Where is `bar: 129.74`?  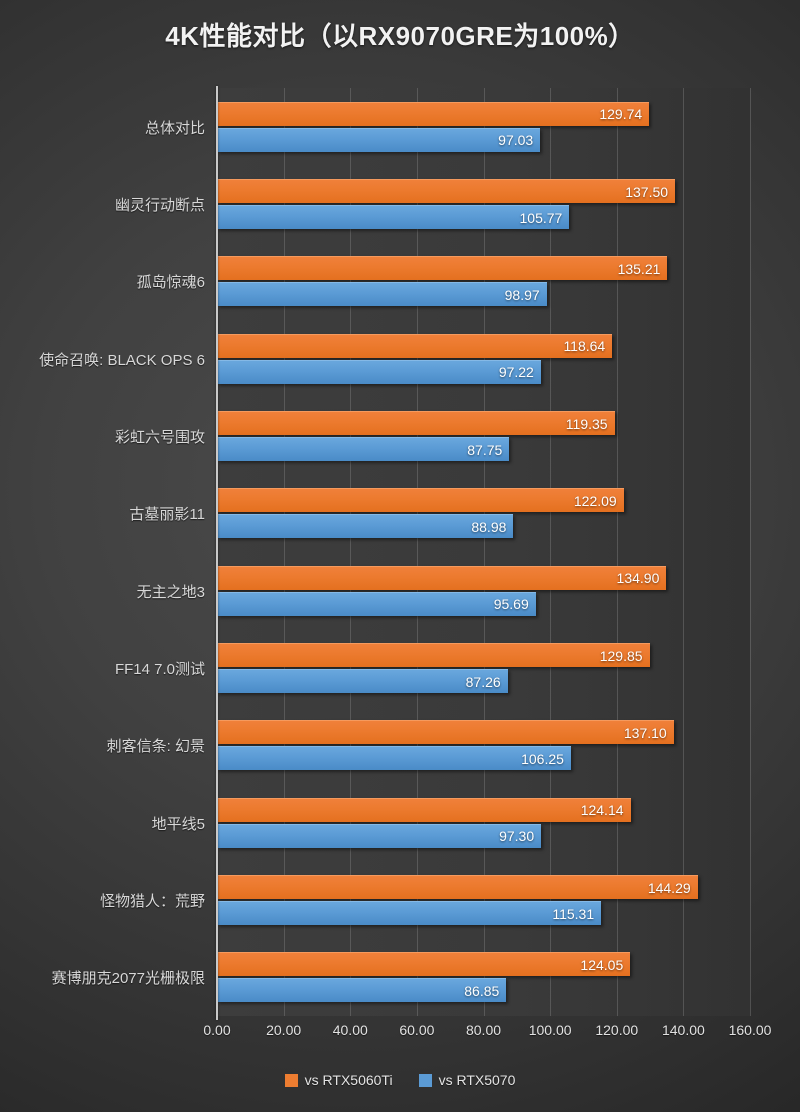
bar: 129.74 is located at coordinates (433, 113).